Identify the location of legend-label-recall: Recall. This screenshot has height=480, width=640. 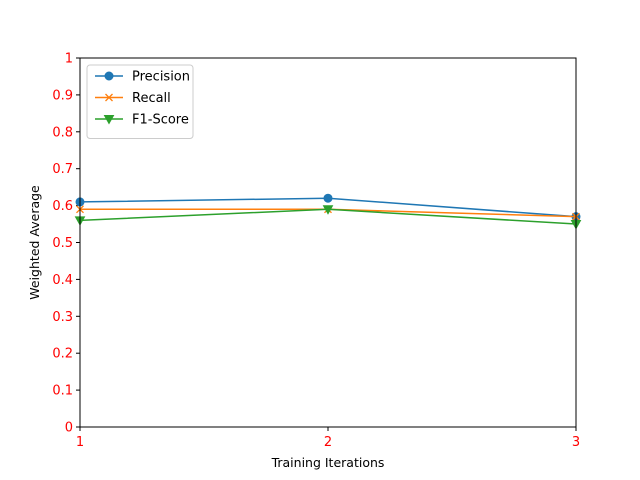
(151, 98).